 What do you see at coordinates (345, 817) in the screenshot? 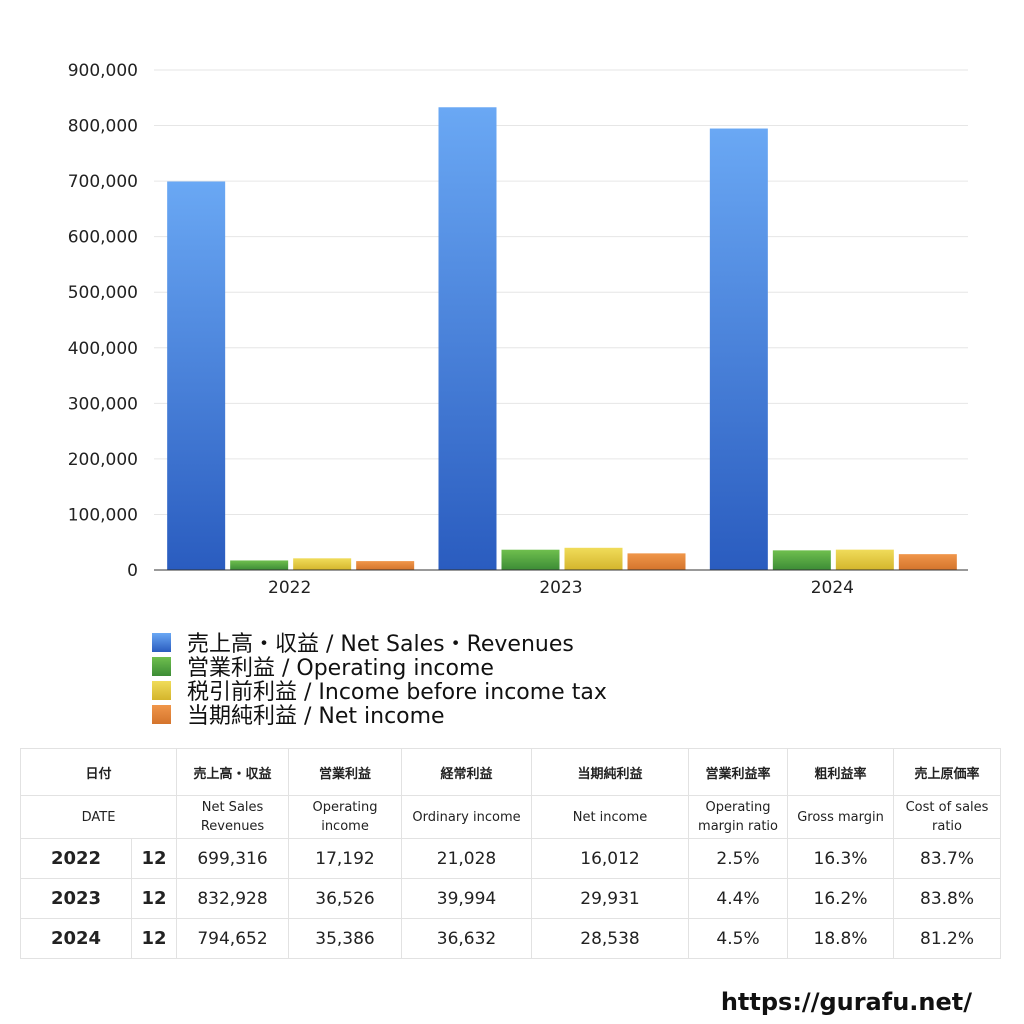
I see `header-op-en: Operating income` at bounding box center [345, 817].